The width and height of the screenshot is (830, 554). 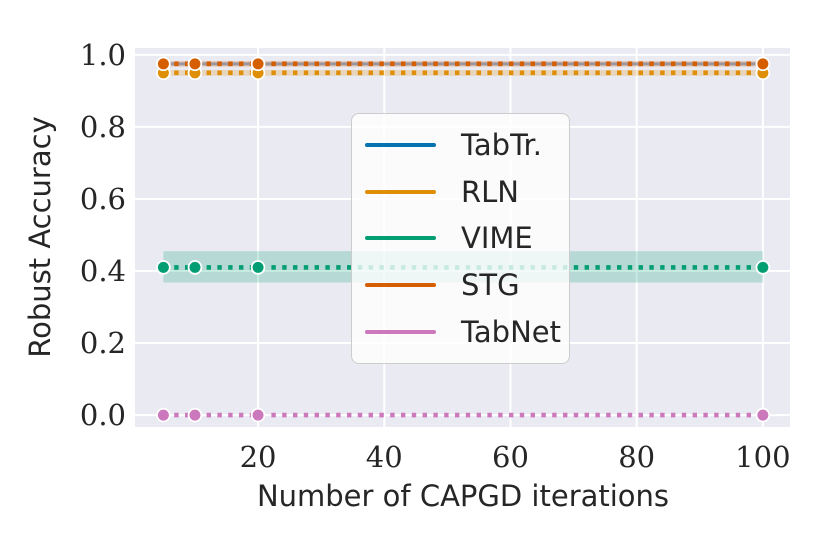 I want to click on legend-item-tabtr: TabTr., so click(x=464, y=145).